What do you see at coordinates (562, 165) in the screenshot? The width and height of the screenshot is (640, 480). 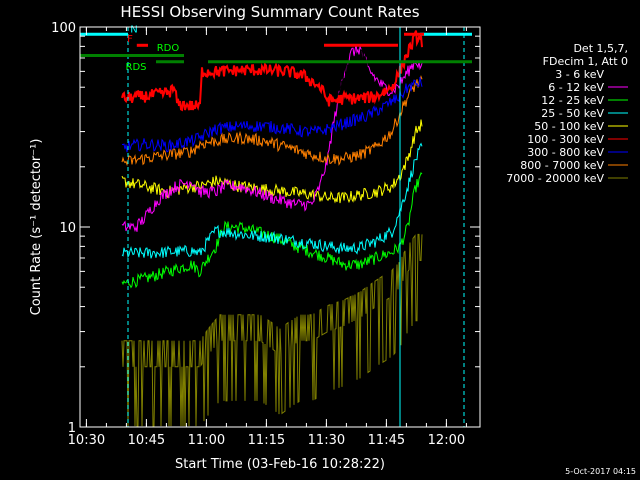 I see `legend-entry-7: 800 - 7000 keV` at bounding box center [562, 165].